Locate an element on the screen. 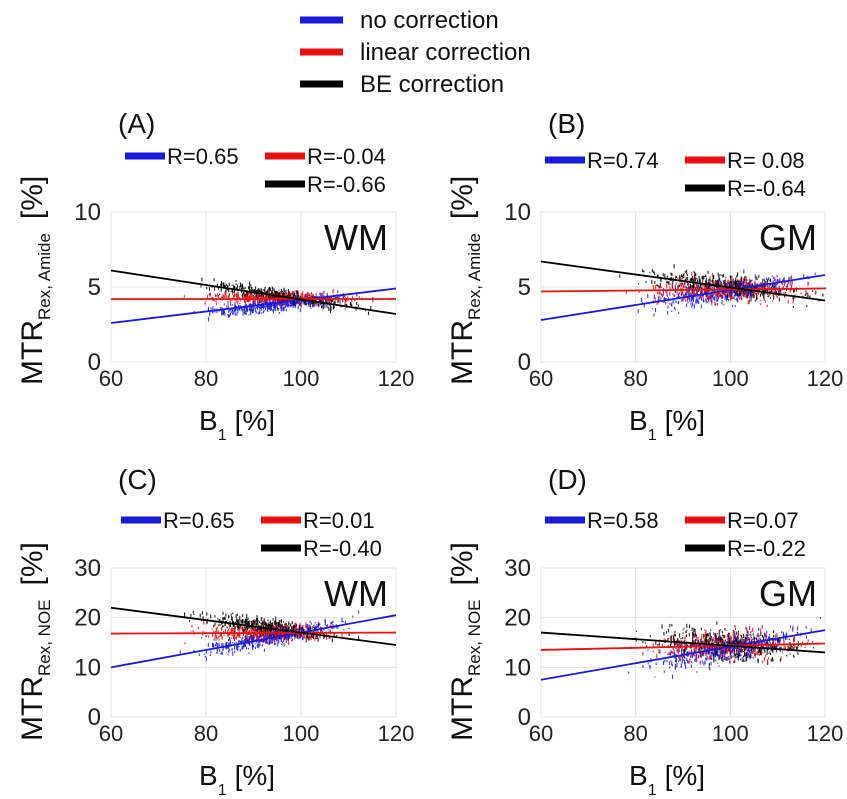  y-axis-label-sub: Rex, Amide is located at coordinates (474, 276).